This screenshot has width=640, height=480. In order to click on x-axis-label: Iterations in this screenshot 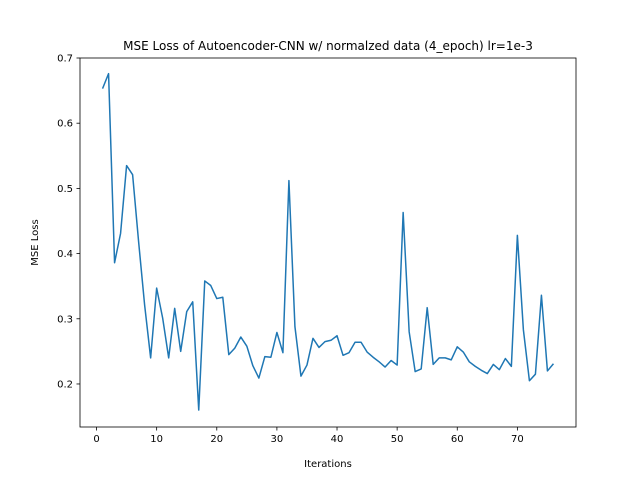, I will do `click(328, 464)`.